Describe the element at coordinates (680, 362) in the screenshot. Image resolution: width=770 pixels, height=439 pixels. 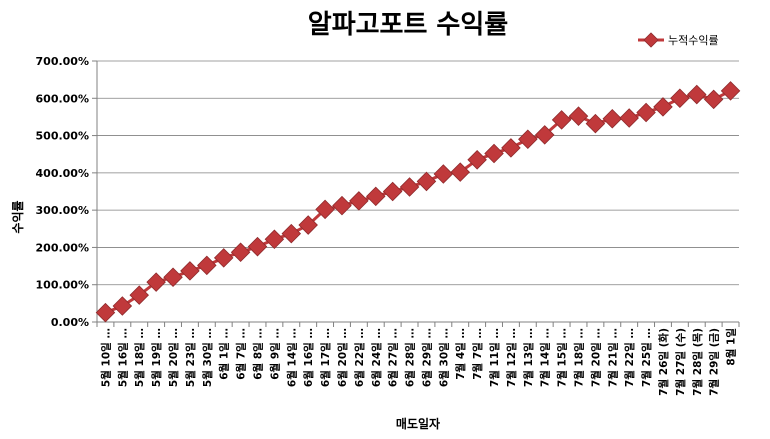
I see `x-tick-label: 7월 27일 (수)` at that location.